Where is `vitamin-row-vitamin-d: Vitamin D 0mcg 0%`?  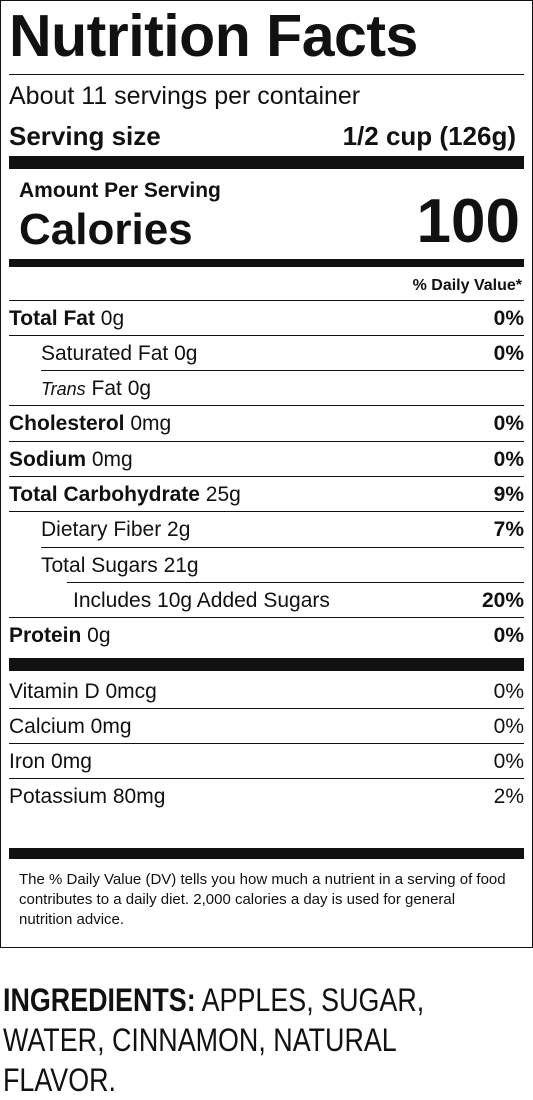 vitamin-row-vitamin-d: Vitamin D 0mcg 0% is located at coordinates (266, 691).